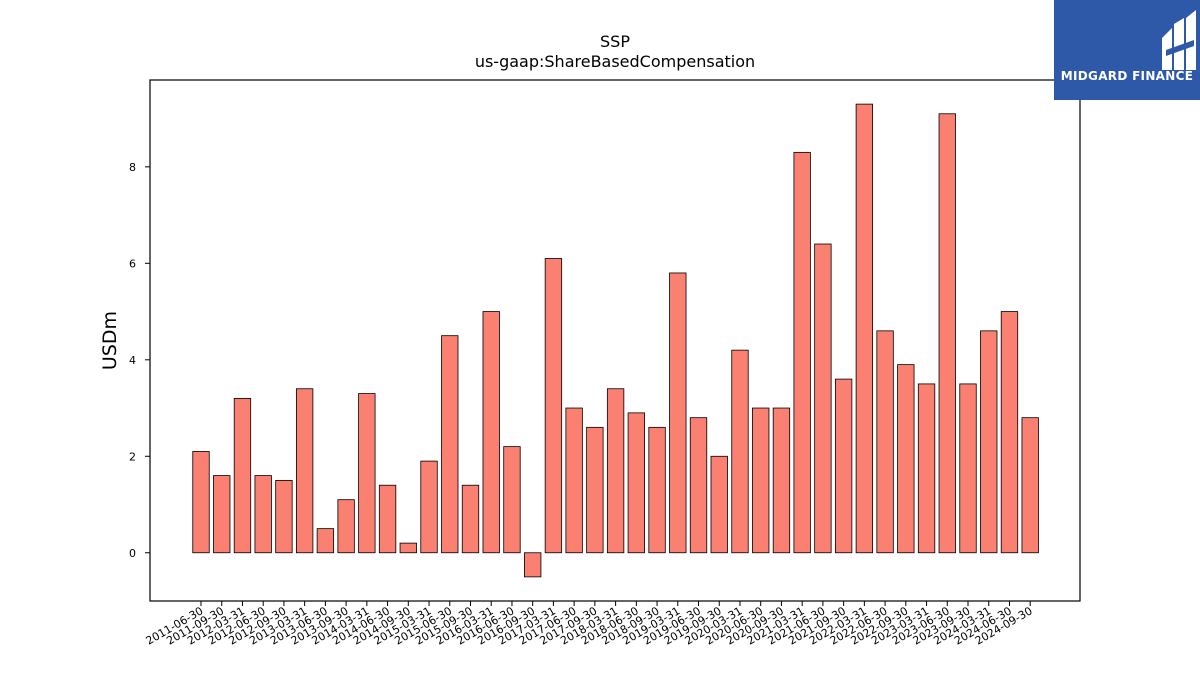 The height and width of the screenshot is (675, 1200). I want to click on midgard-logo-icon, so click(1179, 40).